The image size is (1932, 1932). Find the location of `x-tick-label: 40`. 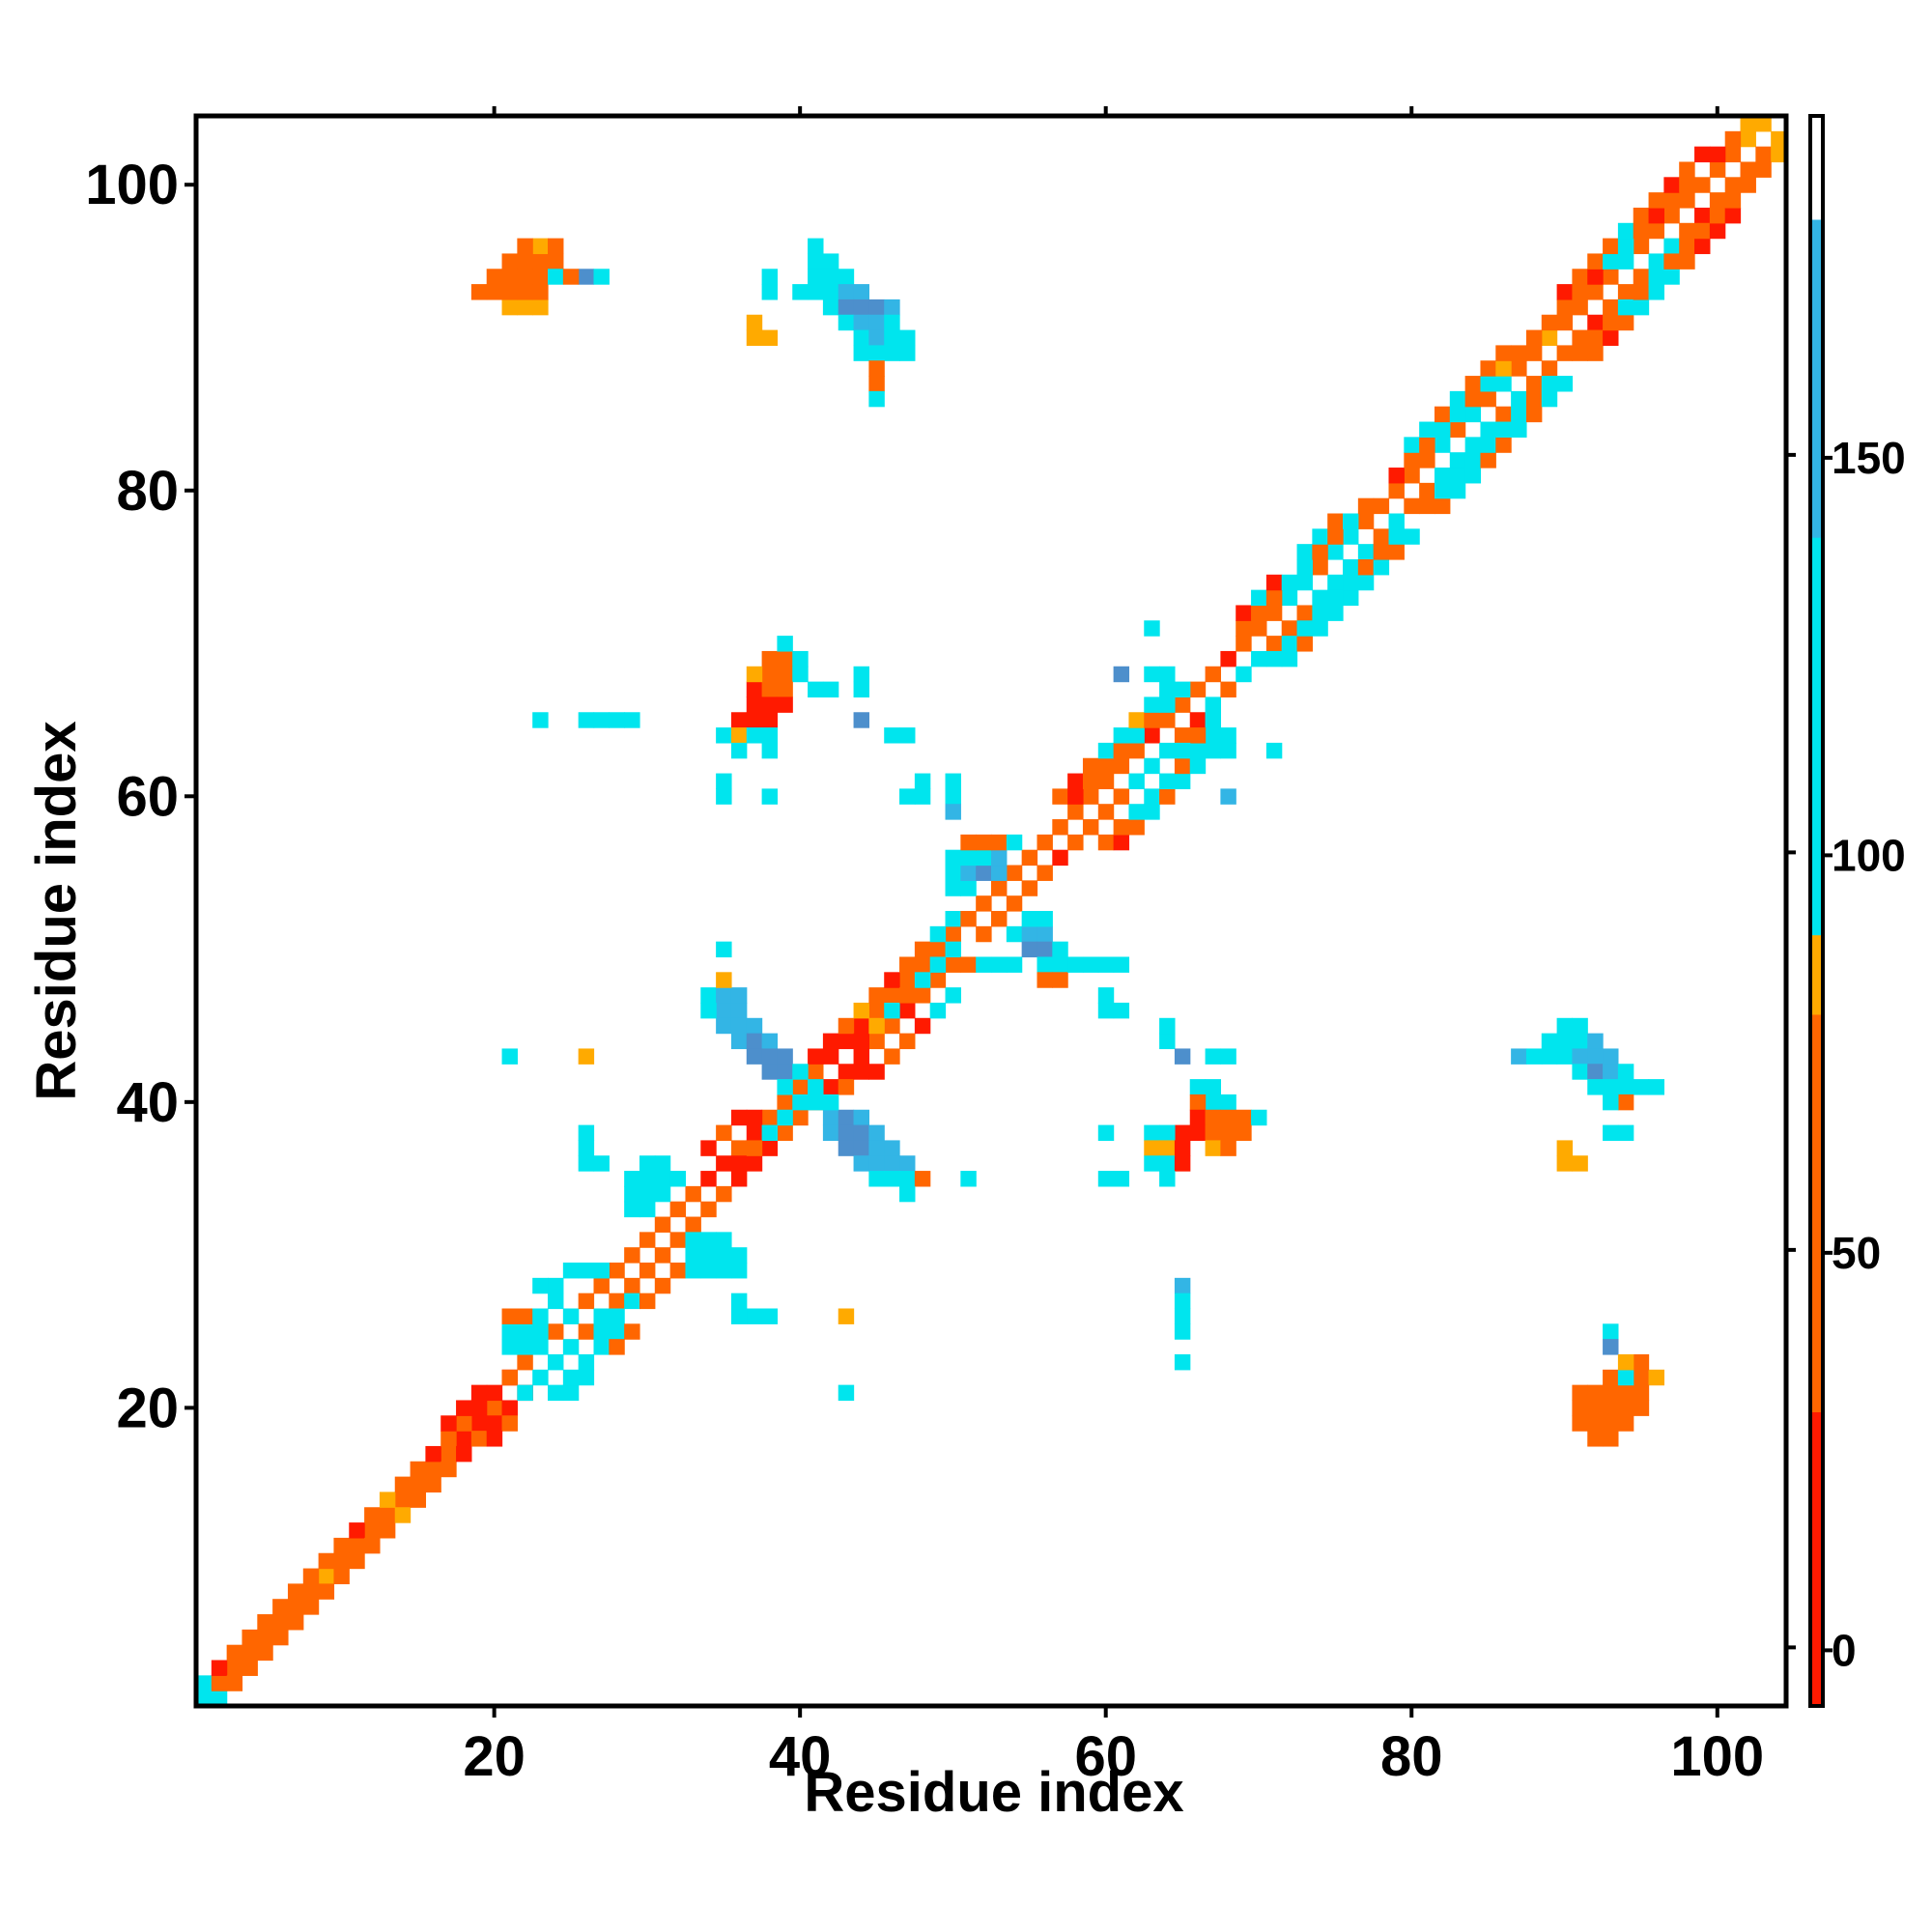

x-tick-label: 40 is located at coordinates (800, 1756).